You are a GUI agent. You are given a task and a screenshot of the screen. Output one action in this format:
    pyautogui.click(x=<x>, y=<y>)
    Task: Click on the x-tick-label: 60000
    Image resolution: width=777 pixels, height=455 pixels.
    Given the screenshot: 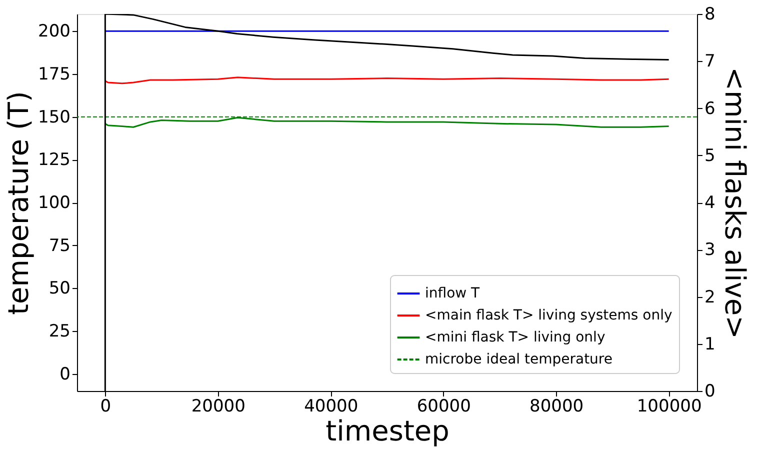 What is the action you would take?
    pyautogui.click(x=443, y=406)
    